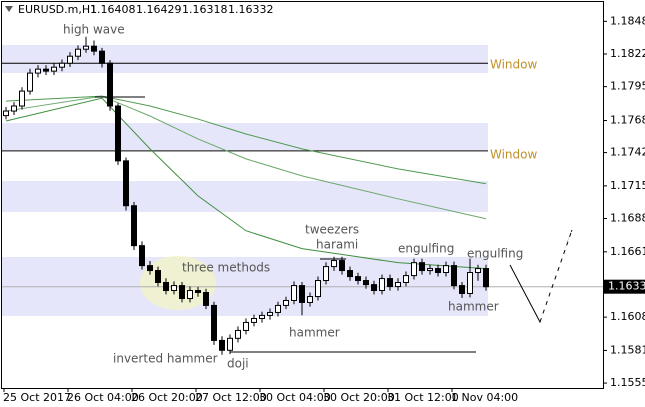 The width and height of the screenshot is (645, 407). Describe the element at coordinates (627, 53) in the screenshot. I see `y-tick-label: 1.18220` at that location.